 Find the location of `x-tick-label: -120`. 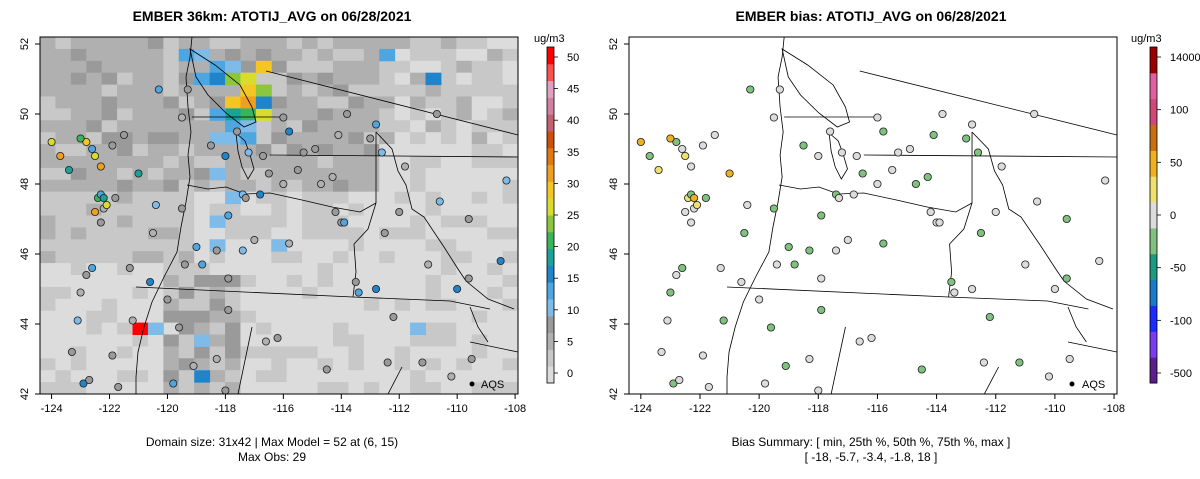

x-tick-label: -120 is located at coordinates (167, 409).